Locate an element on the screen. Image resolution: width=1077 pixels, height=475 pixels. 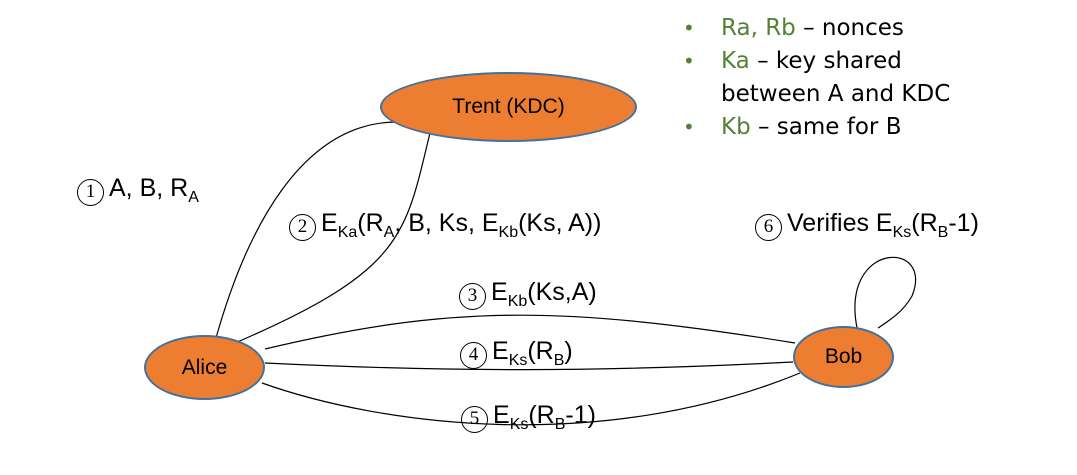
alice-label: Alice is located at coordinates (204, 367).